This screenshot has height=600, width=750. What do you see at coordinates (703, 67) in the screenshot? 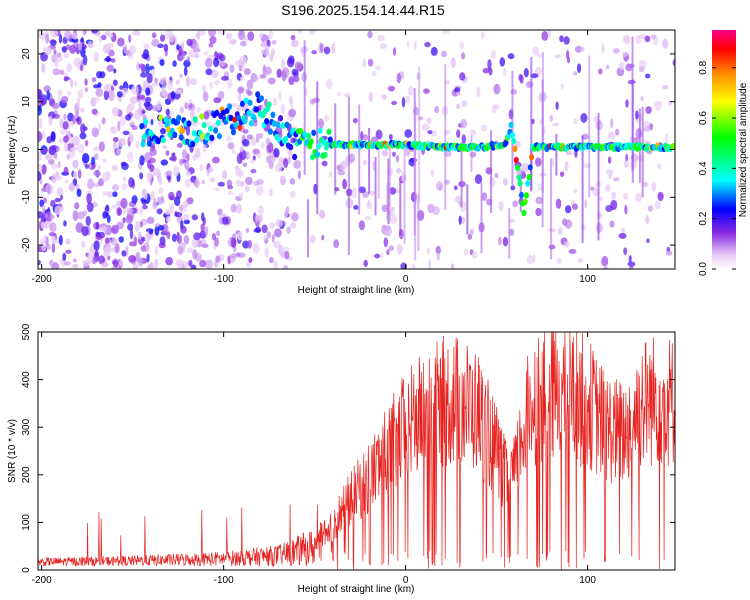
I see `colorbar-tick-label: 0.8` at bounding box center [703, 67].